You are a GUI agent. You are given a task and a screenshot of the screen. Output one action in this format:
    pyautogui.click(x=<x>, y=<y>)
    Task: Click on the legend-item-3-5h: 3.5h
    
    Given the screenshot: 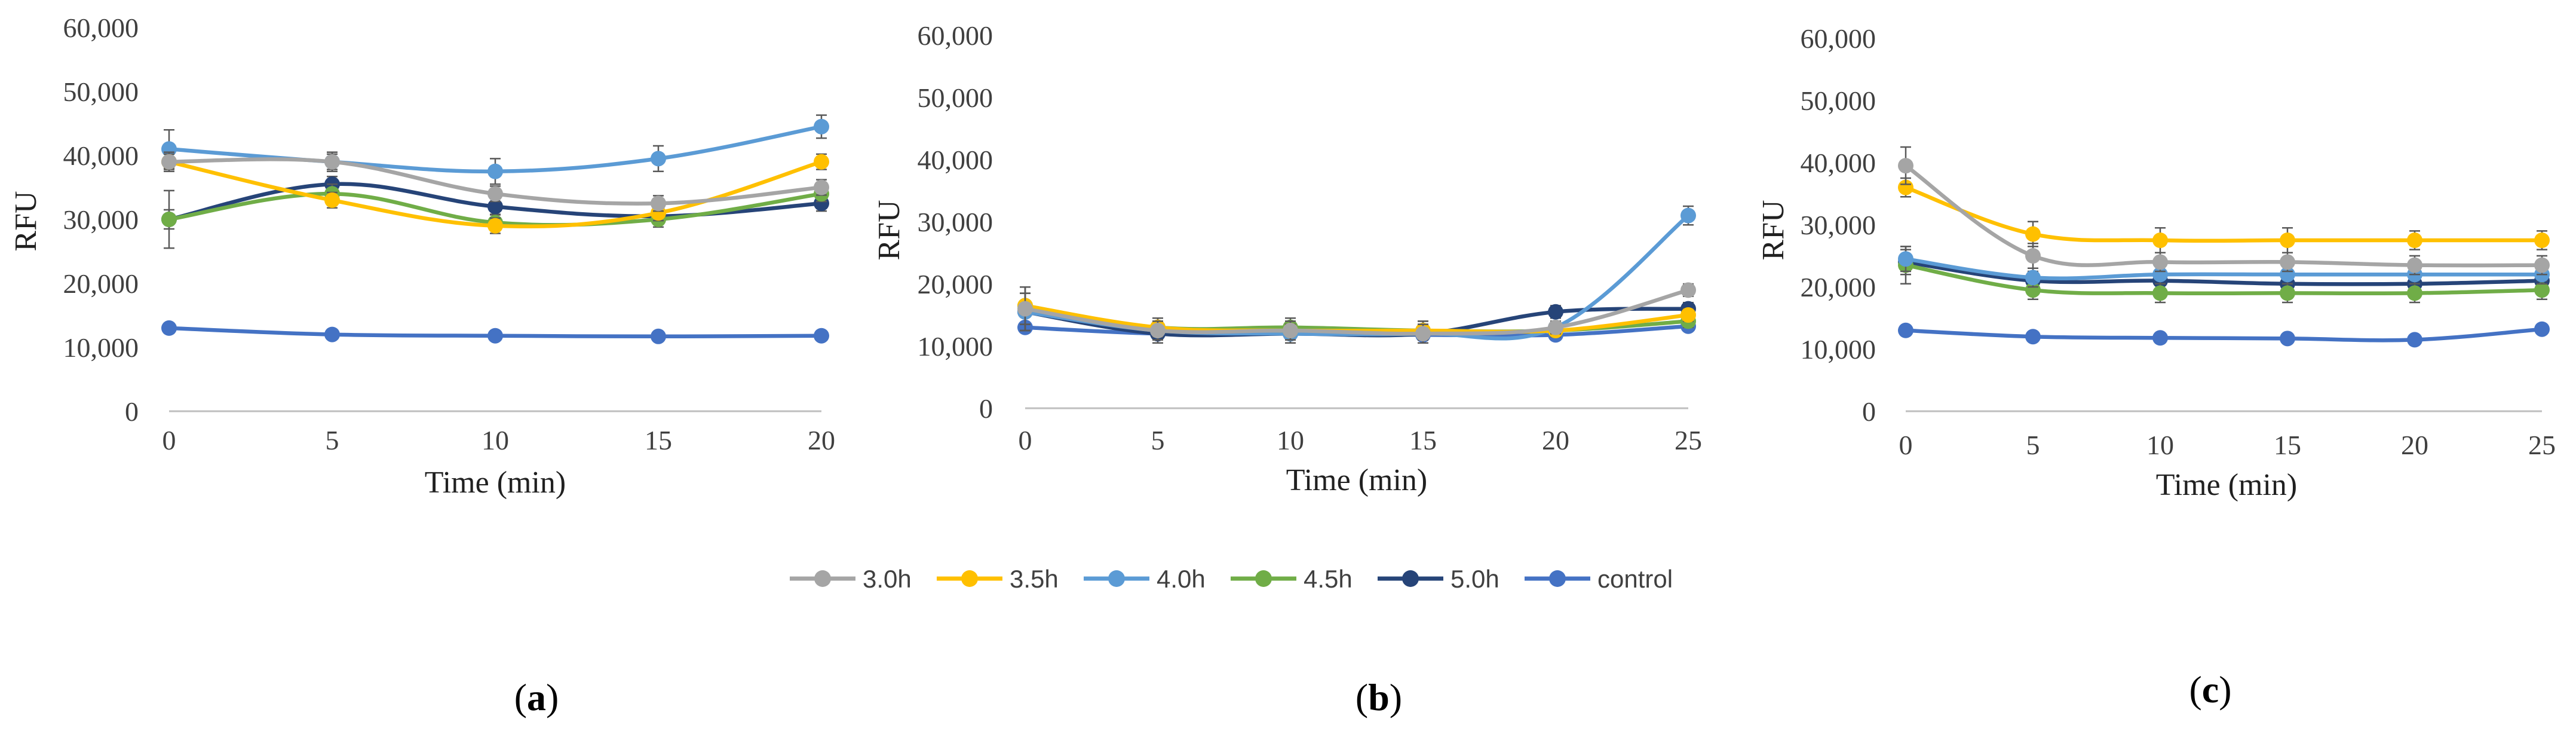 What is the action you would take?
    pyautogui.click(x=998, y=579)
    